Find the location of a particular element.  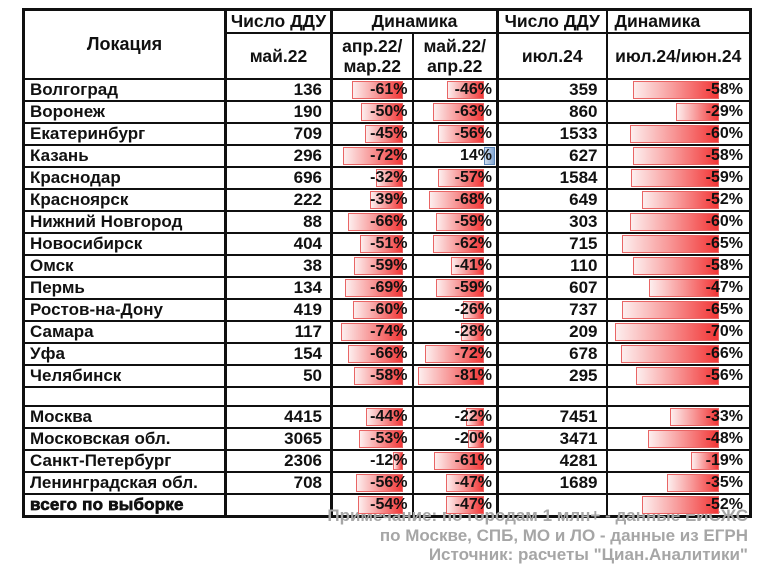

dynamics-value: -53% is located at coordinates (389, 439).